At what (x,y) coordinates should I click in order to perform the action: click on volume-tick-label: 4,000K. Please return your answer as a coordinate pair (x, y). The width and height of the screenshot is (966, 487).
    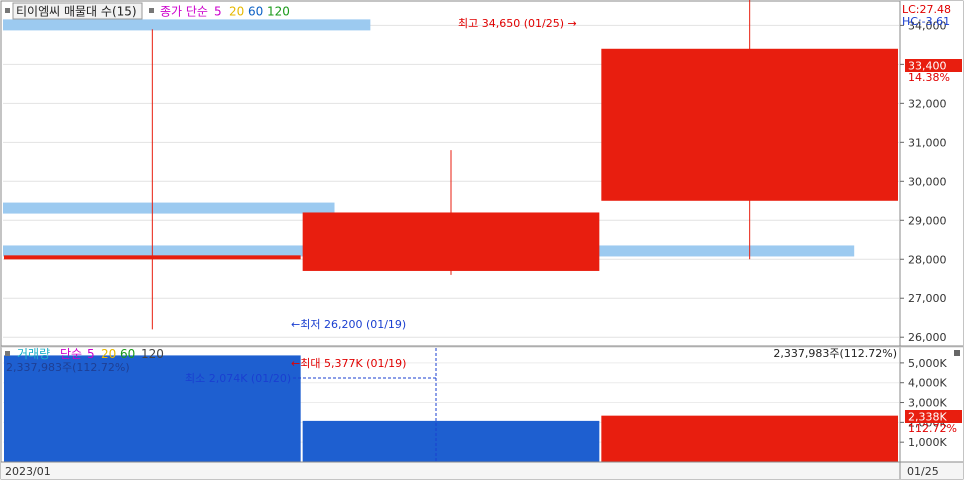
    Looking at the image, I should click on (927, 383).